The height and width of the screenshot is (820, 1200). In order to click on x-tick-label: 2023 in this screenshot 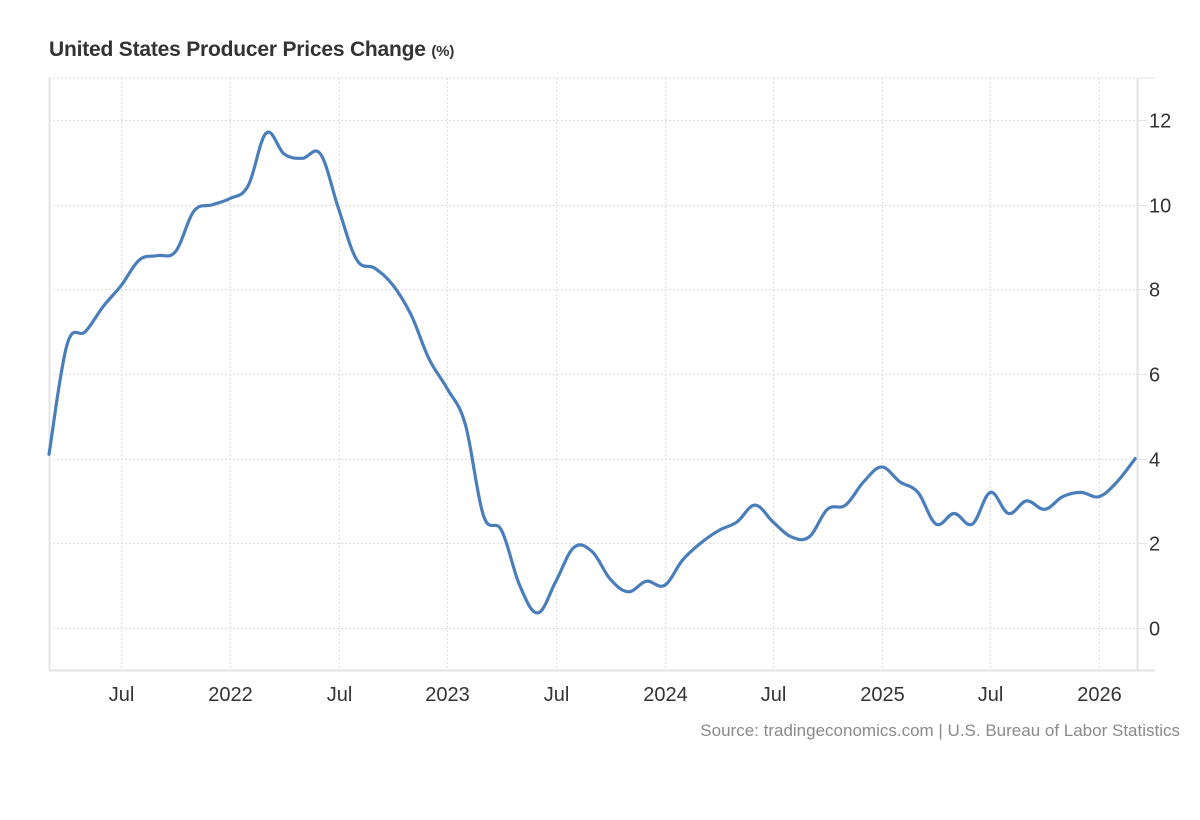, I will do `click(447, 695)`.